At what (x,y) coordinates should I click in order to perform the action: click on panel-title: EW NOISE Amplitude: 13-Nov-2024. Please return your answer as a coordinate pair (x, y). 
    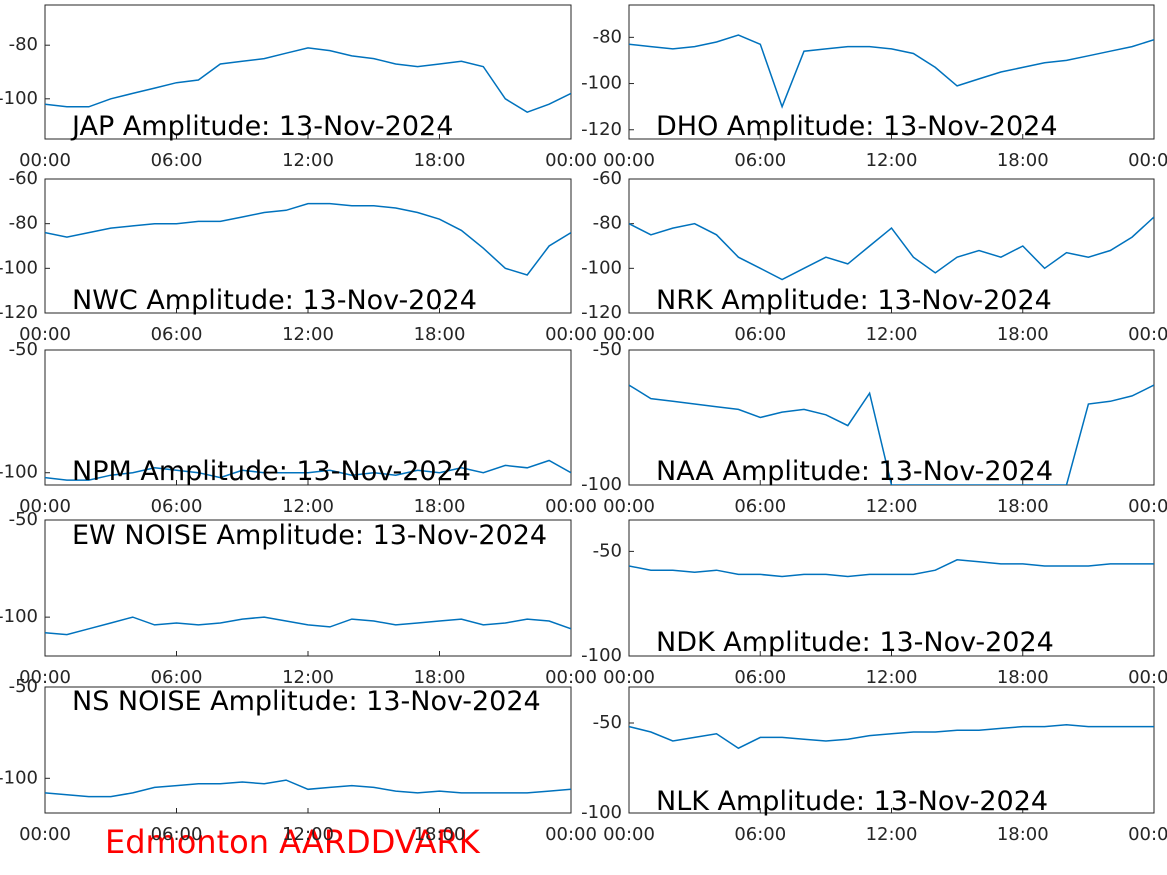
    Looking at the image, I should click on (309, 535).